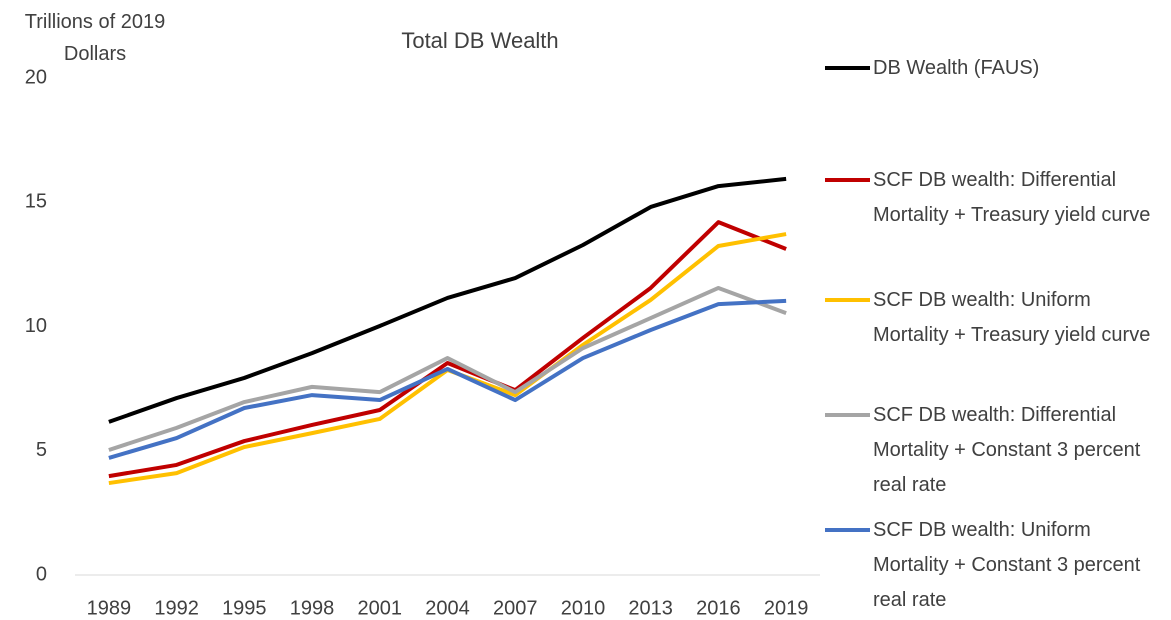 This screenshot has height=620, width=1171. What do you see at coordinates (95, 38) in the screenshot?
I see `y-axis-label: Trillions of 2019 Dollars` at bounding box center [95, 38].